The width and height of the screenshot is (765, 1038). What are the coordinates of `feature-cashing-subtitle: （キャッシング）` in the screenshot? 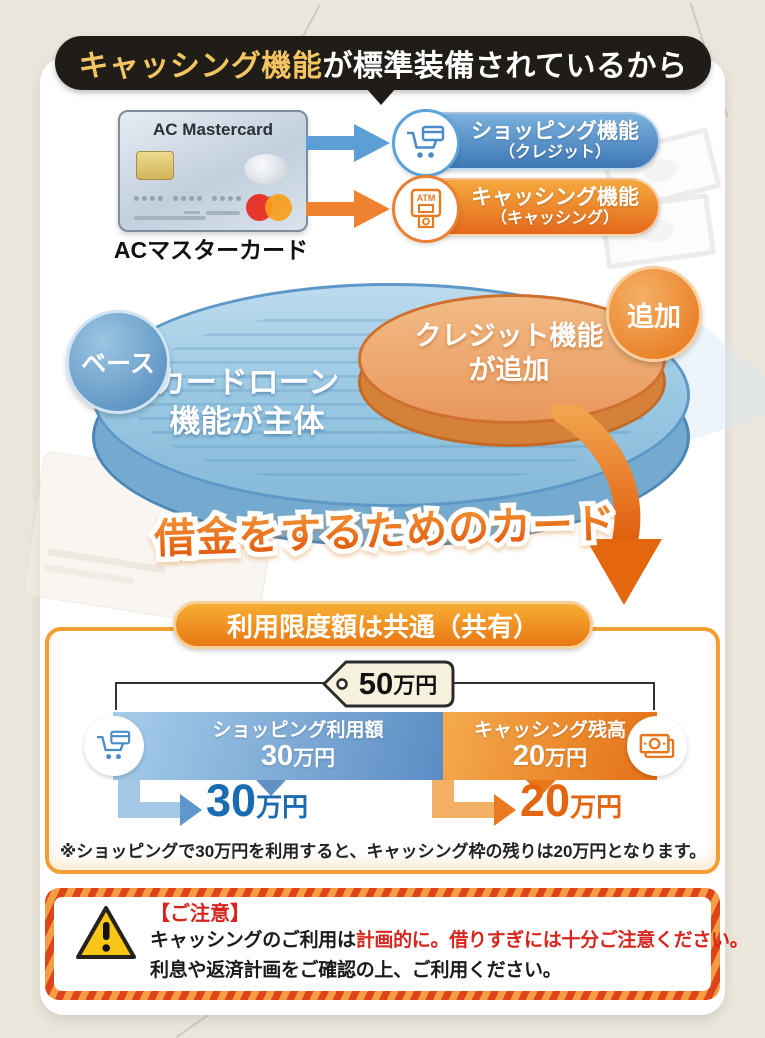 It's located at (554, 218).